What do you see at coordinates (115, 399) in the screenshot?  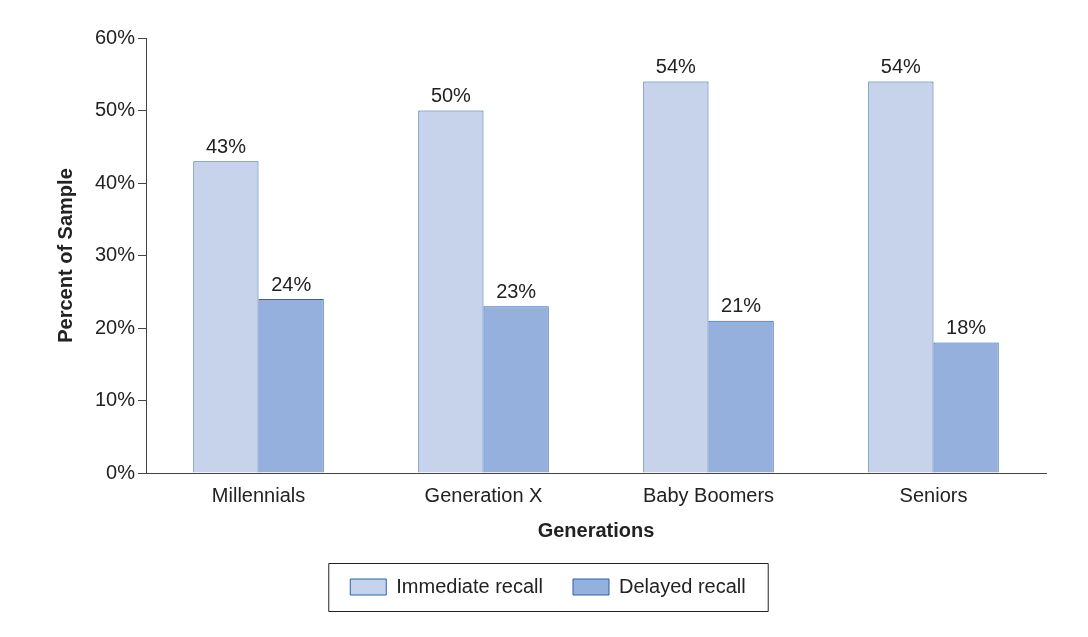 I see `y-tick-label: 10%` at bounding box center [115, 399].